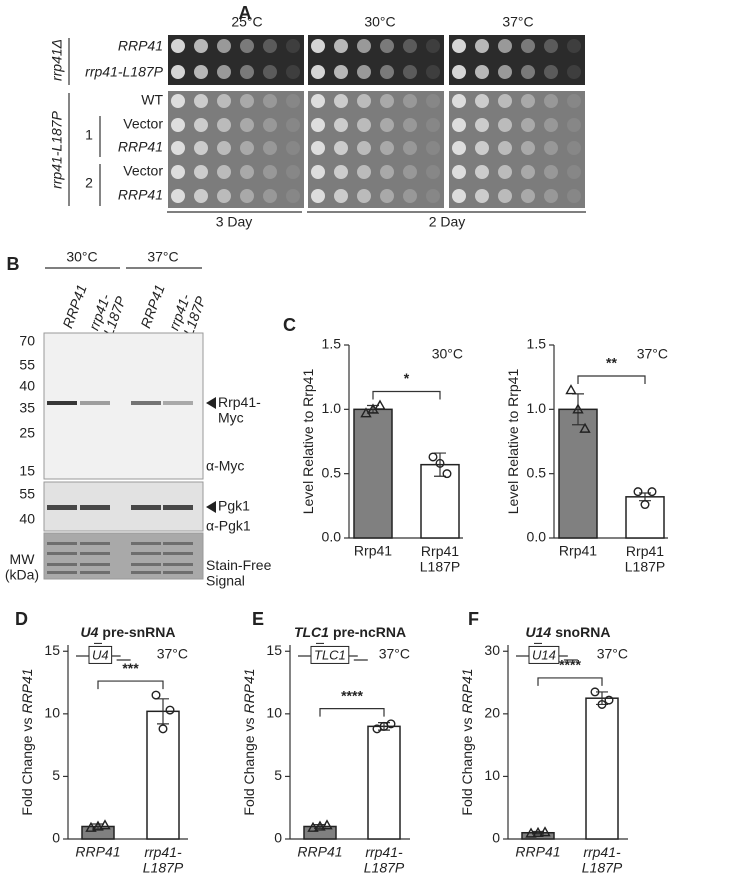 The height and width of the screenshot is (885, 733). What do you see at coordinates (246, 22) in the screenshot?
I see `temperature: 25°C` at bounding box center [246, 22].